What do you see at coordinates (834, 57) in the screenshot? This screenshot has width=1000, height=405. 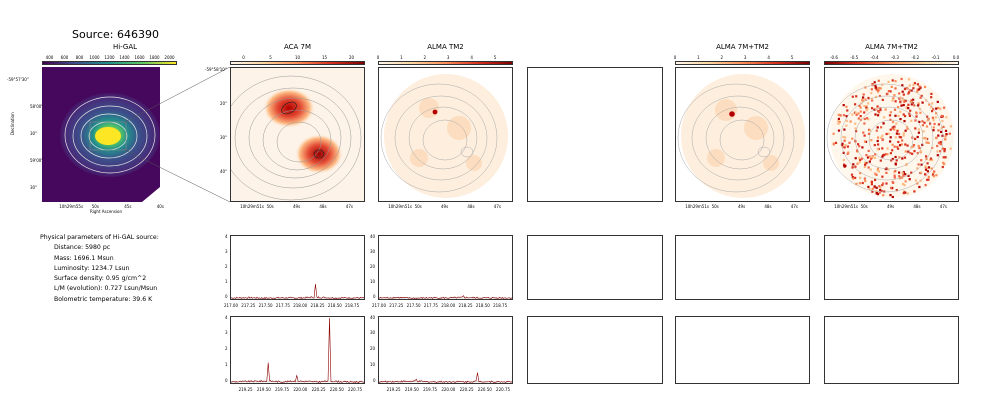 I see `colorbar-tick-label: -0.6` at bounding box center [834, 57].